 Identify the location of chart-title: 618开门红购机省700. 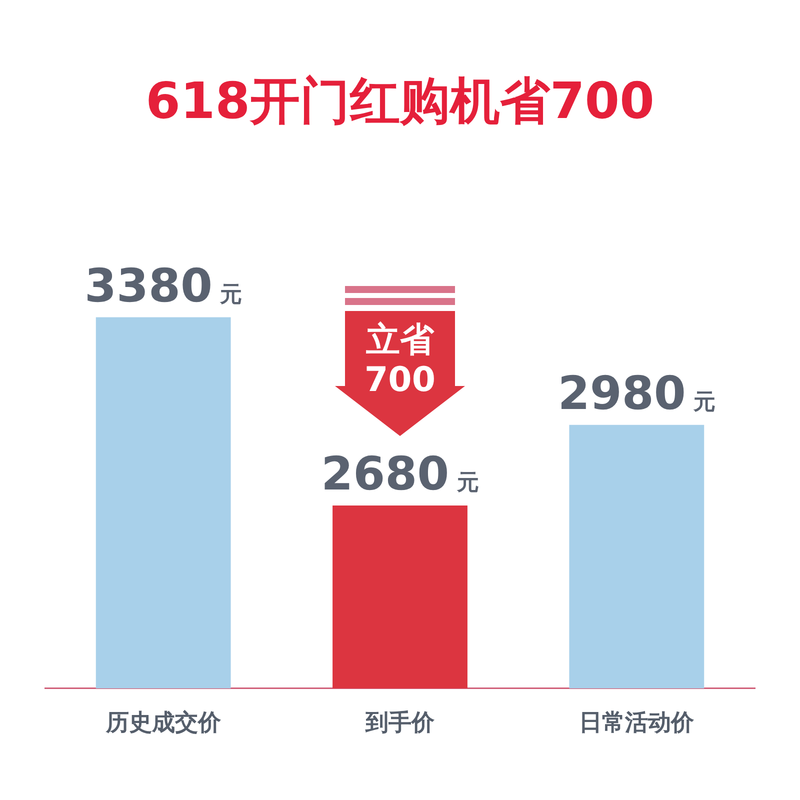
(400, 101).